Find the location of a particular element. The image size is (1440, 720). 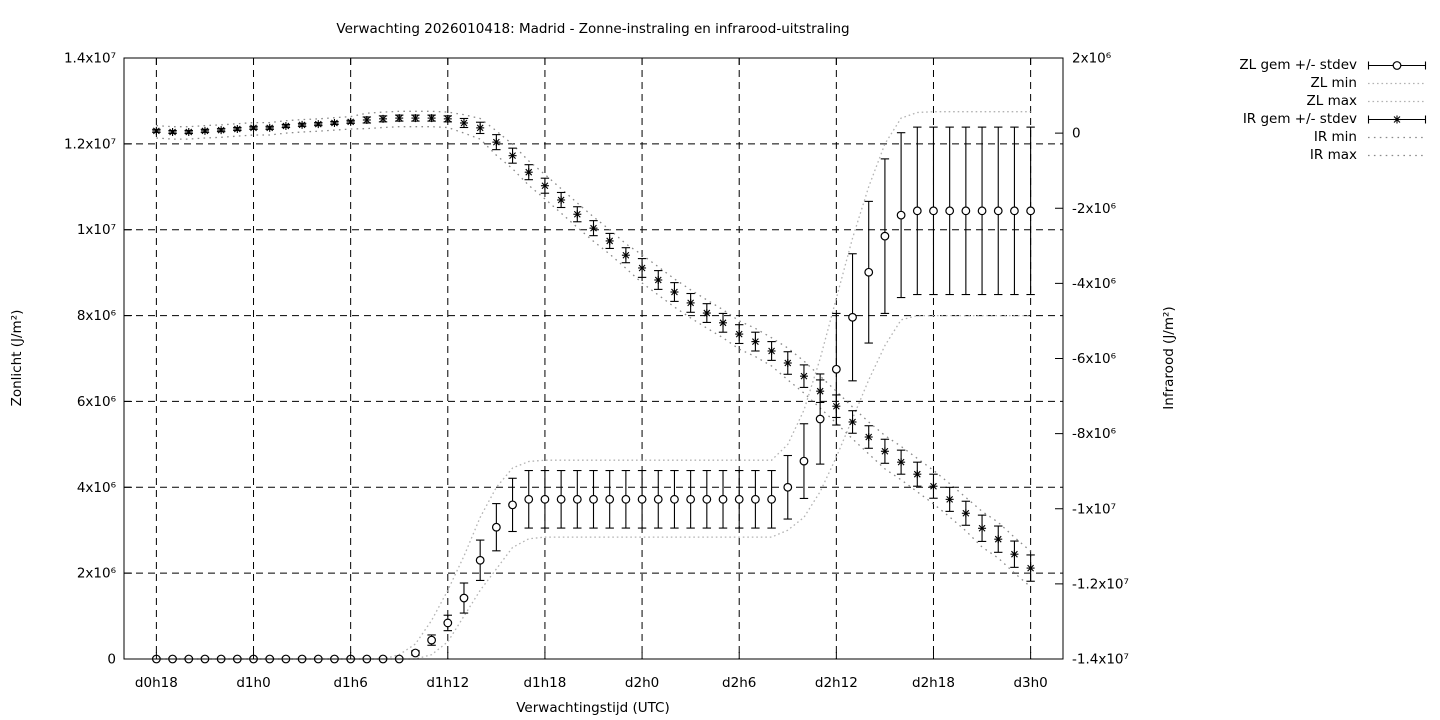

svg-text: 6x10⁶ is located at coordinates (96, 402).